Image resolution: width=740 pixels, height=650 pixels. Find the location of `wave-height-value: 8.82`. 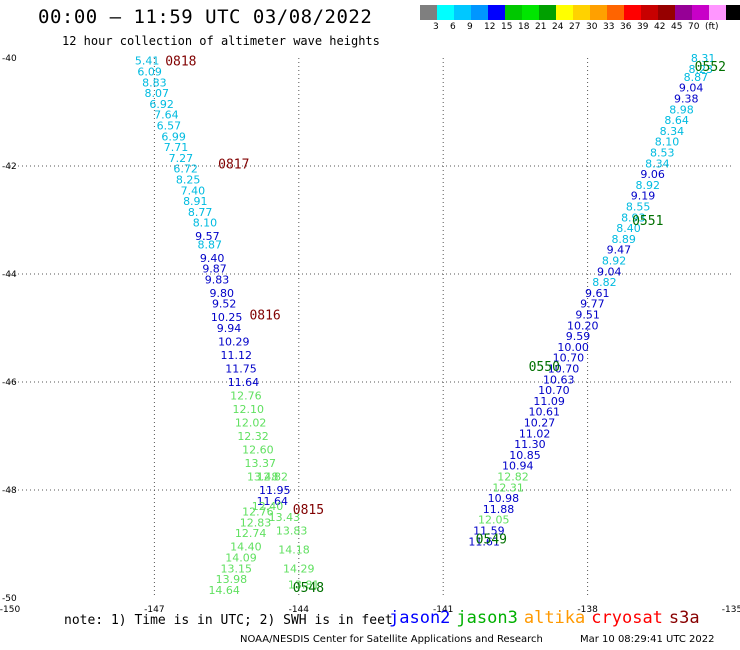

wave-height-value: 8.82 is located at coordinates (604, 282).